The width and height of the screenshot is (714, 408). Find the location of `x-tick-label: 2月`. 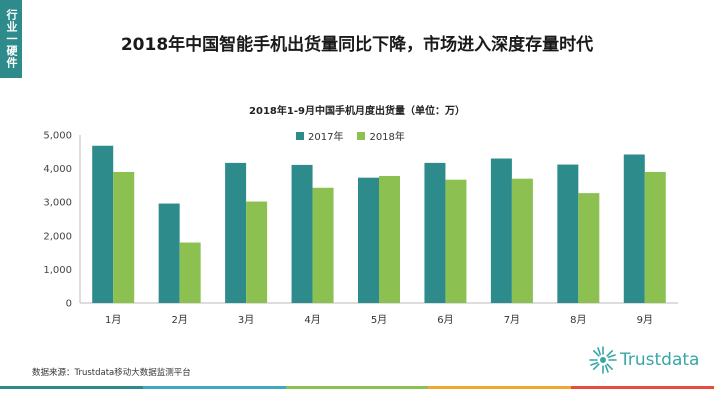

x-tick-label: 2月 is located at coordinates (179, 320).